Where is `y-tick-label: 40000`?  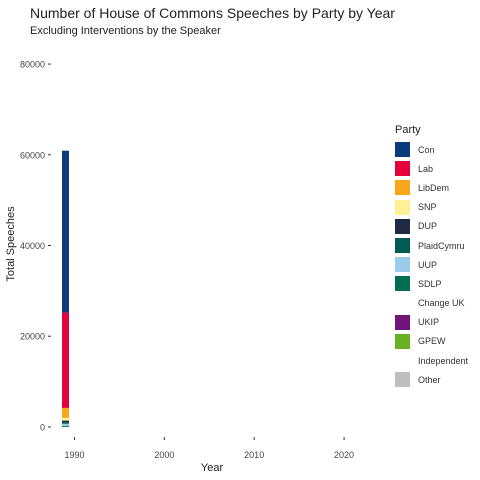 y-tick-label: 40000 is located at coordinates (32, 246).